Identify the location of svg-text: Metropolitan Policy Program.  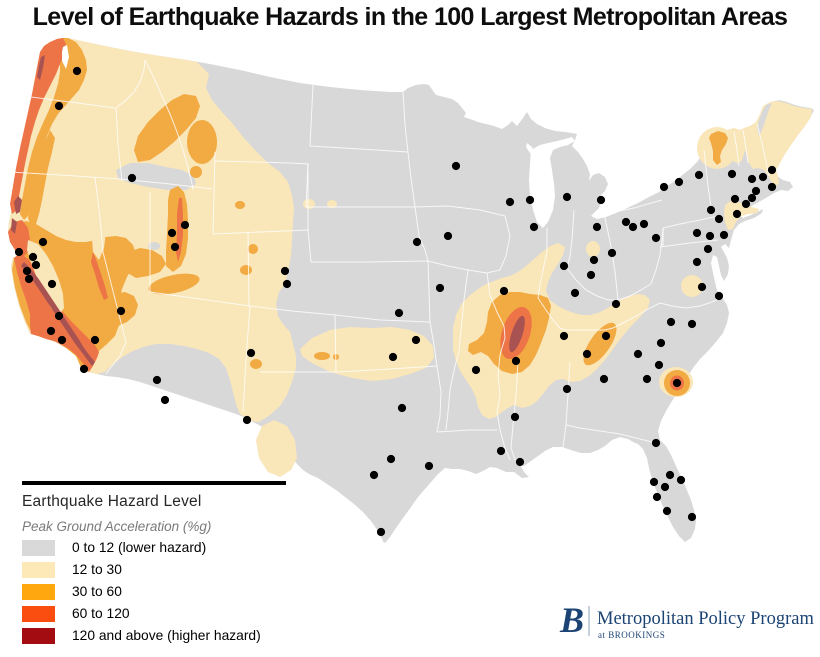
(705, 619).